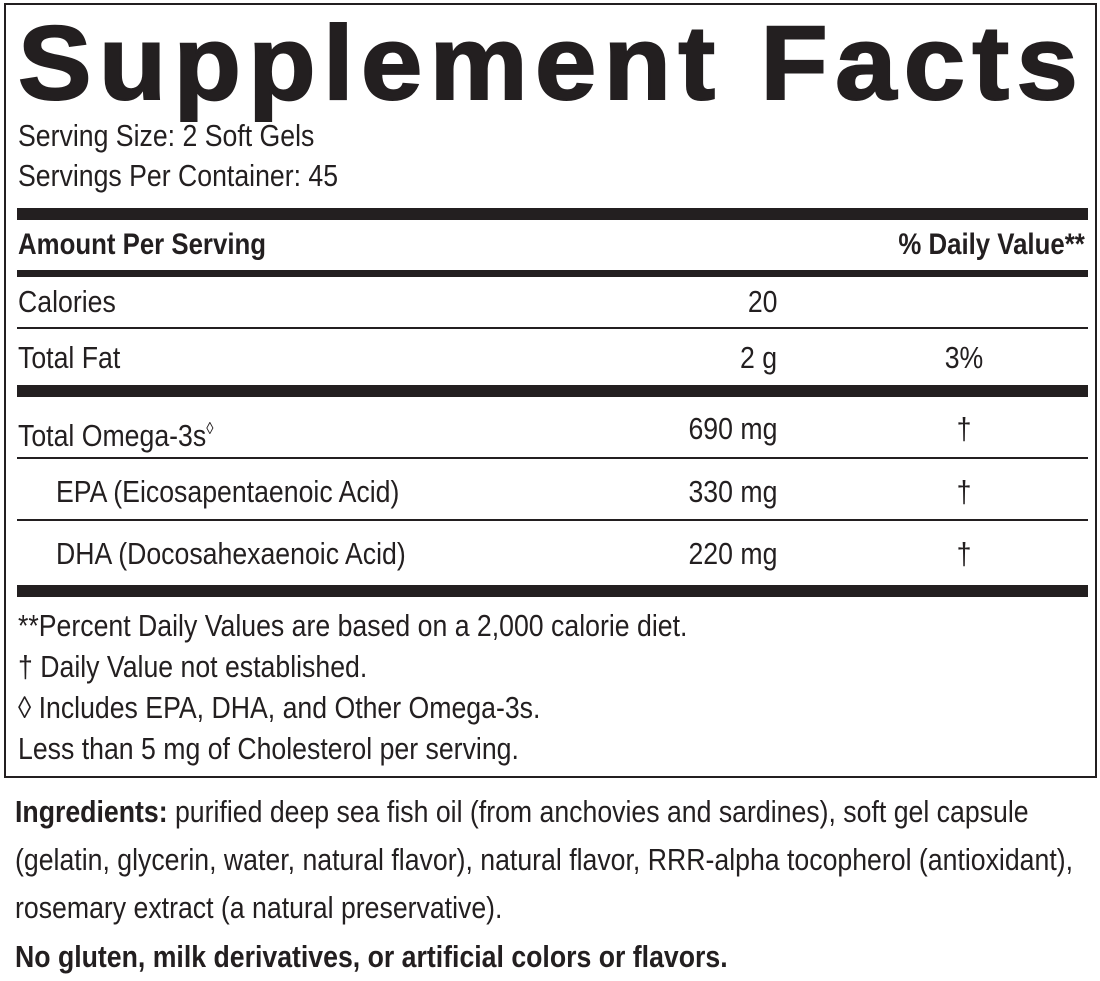  I want to click on nutrient-amount: 20, so click(762, 301).